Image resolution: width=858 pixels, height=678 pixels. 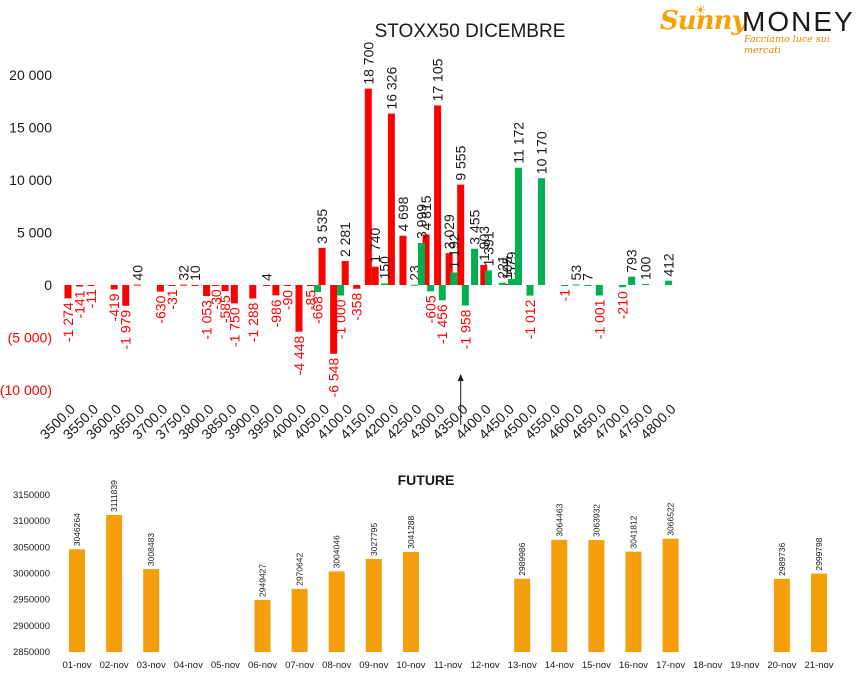 What do you see at coordinates (646, 268) in the screenshot?
I see `data-label: 100` at bounding box center [646, 268].